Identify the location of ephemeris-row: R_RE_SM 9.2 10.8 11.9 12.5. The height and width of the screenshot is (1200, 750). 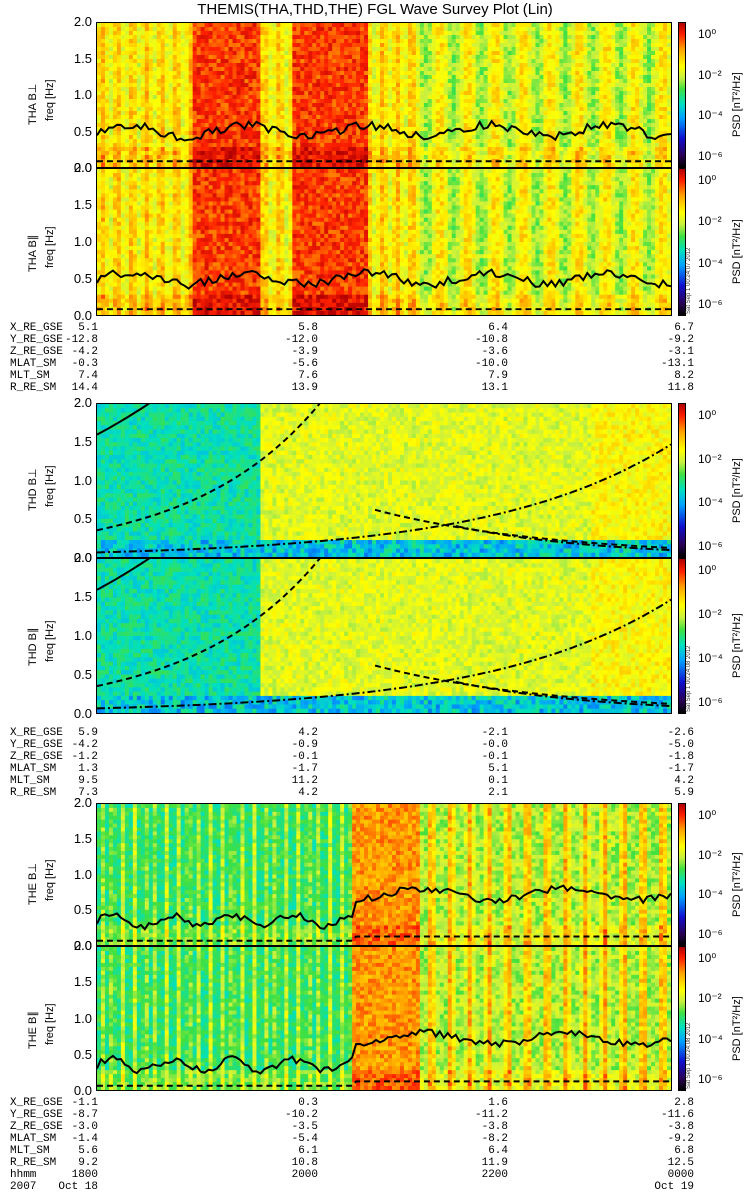
(375, 1163).